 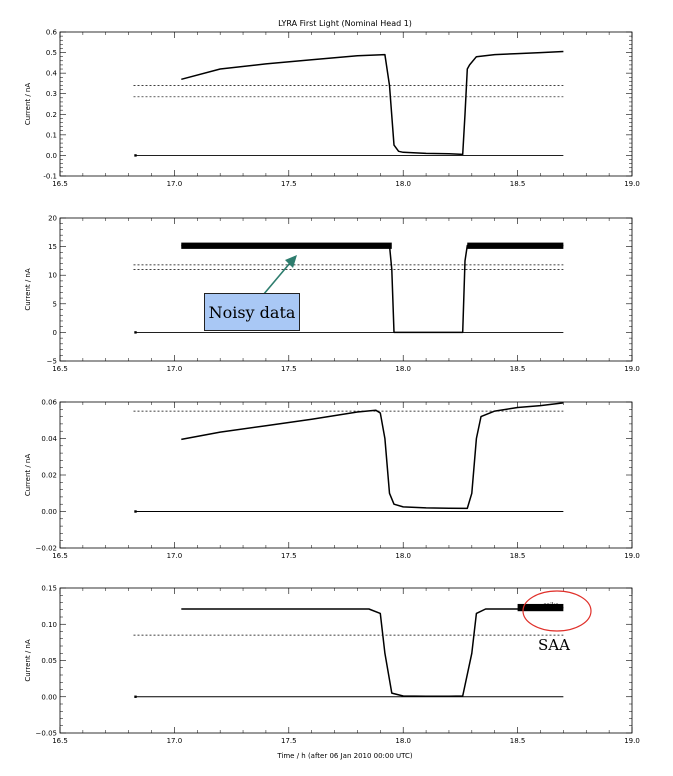 I want to click on noisy-data-callout: Noisy data, so click(x=252, y=312).